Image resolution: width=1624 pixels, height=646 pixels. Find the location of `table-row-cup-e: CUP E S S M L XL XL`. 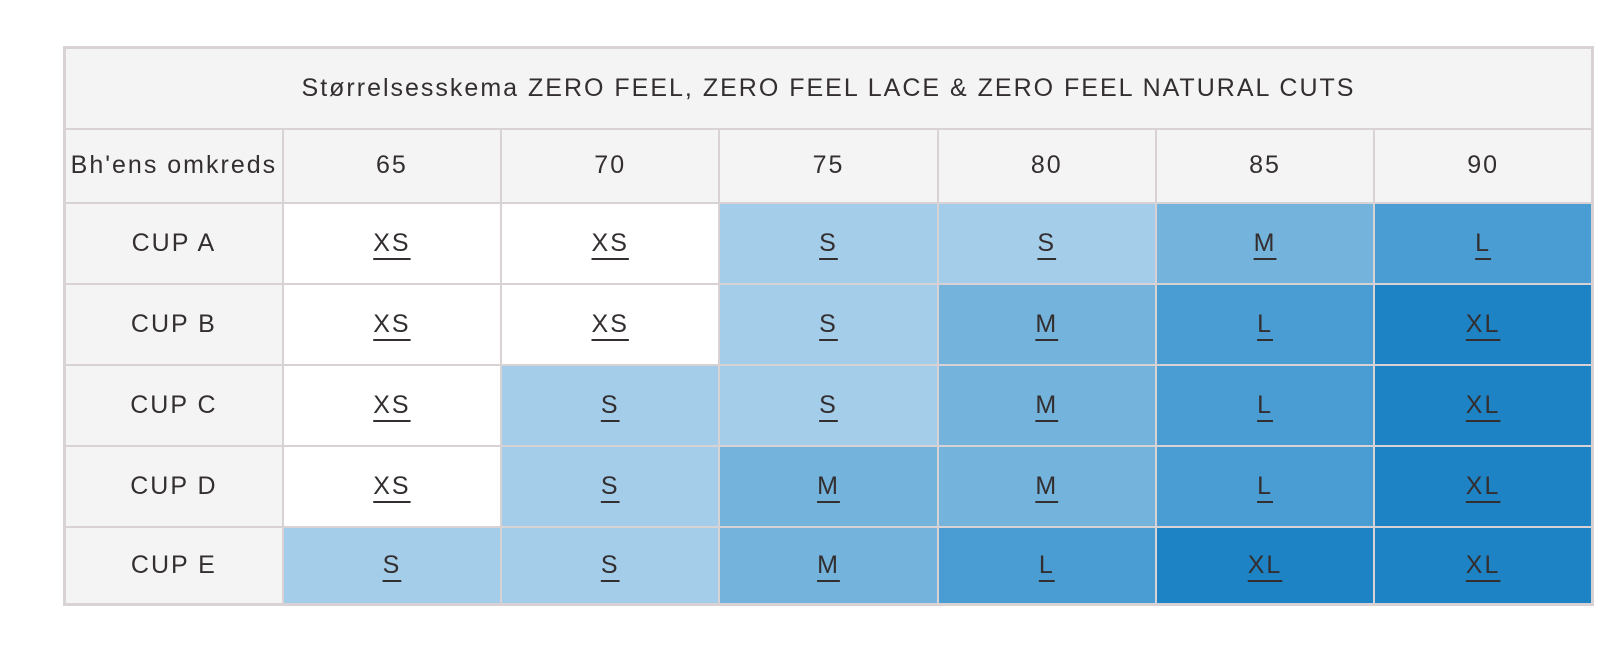

table-row-cup-e: CUP E S S M L XL XL is located at coordinates (828, 565).